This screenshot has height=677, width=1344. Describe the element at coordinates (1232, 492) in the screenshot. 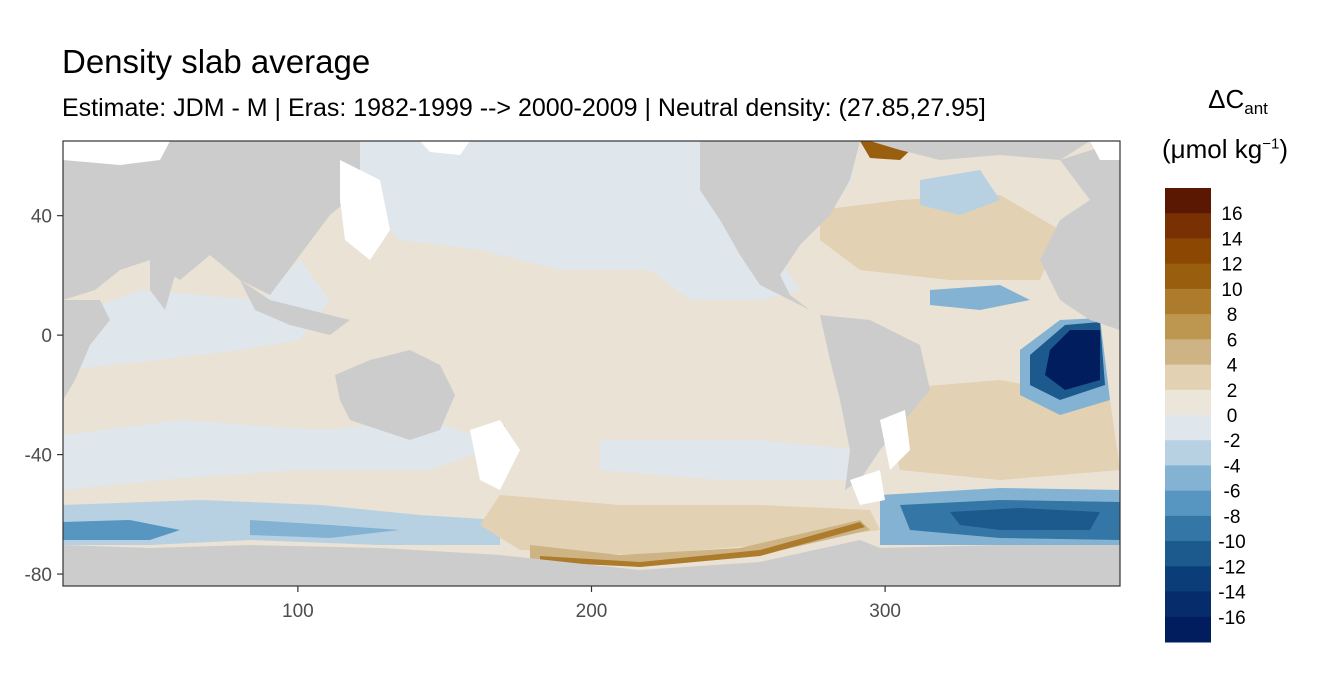

I see `colorbar-tick-label: -6` at that location.